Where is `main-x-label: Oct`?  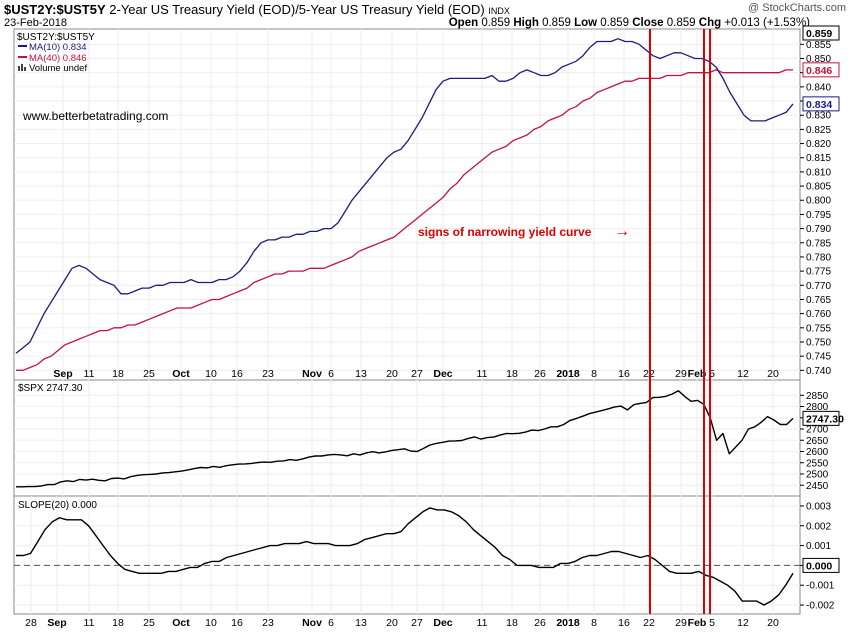
main-x-label: Oct is located at coordinates (181, 374).